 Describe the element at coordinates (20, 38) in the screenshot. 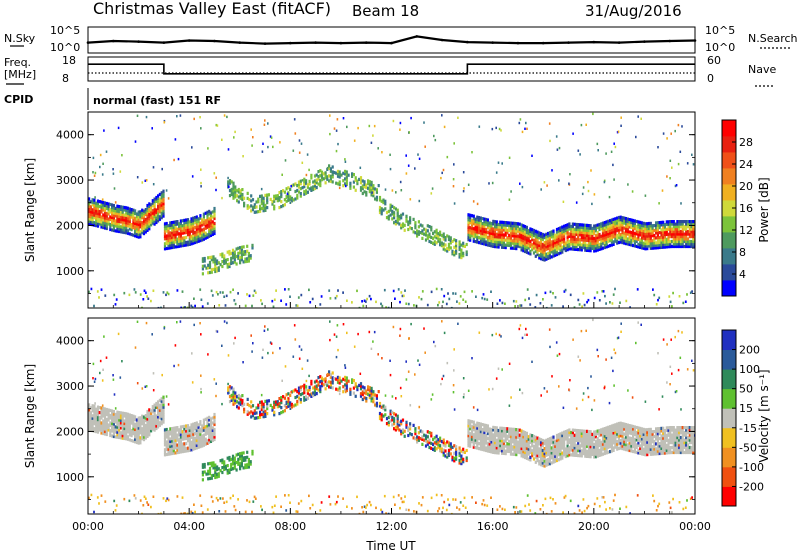

I see `nsky-label: N.Sky` at that location.